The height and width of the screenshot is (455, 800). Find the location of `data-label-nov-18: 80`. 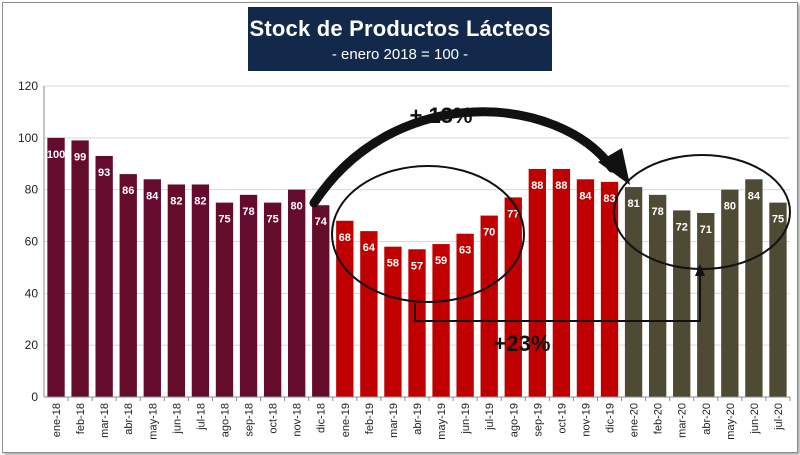

data-label-nov-18: 80 is located at coordinates (297, 207).